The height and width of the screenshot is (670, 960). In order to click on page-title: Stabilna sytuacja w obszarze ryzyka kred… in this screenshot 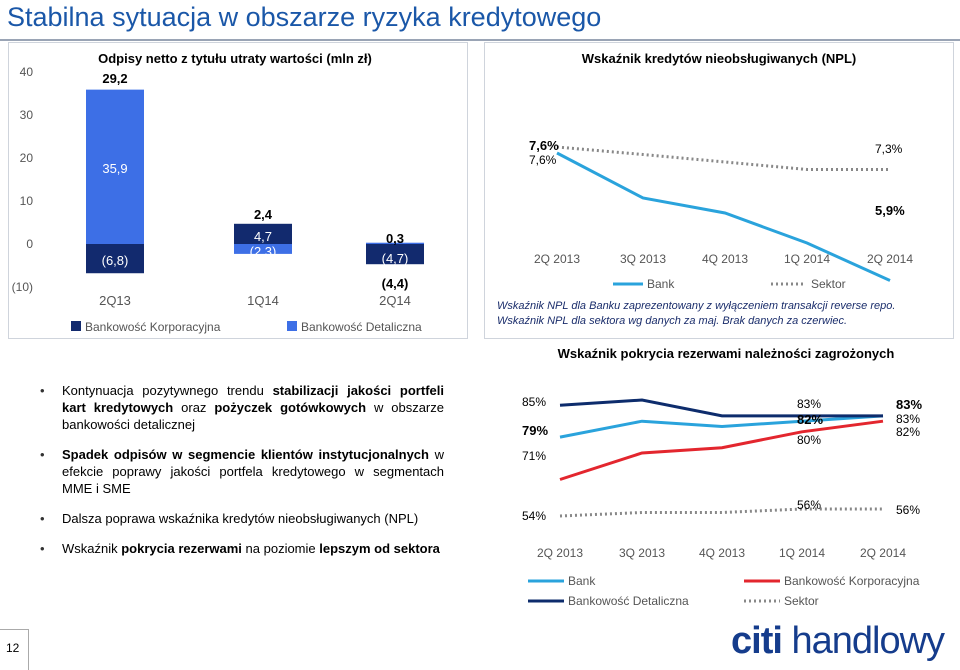, I will do `click(304, 17)`.